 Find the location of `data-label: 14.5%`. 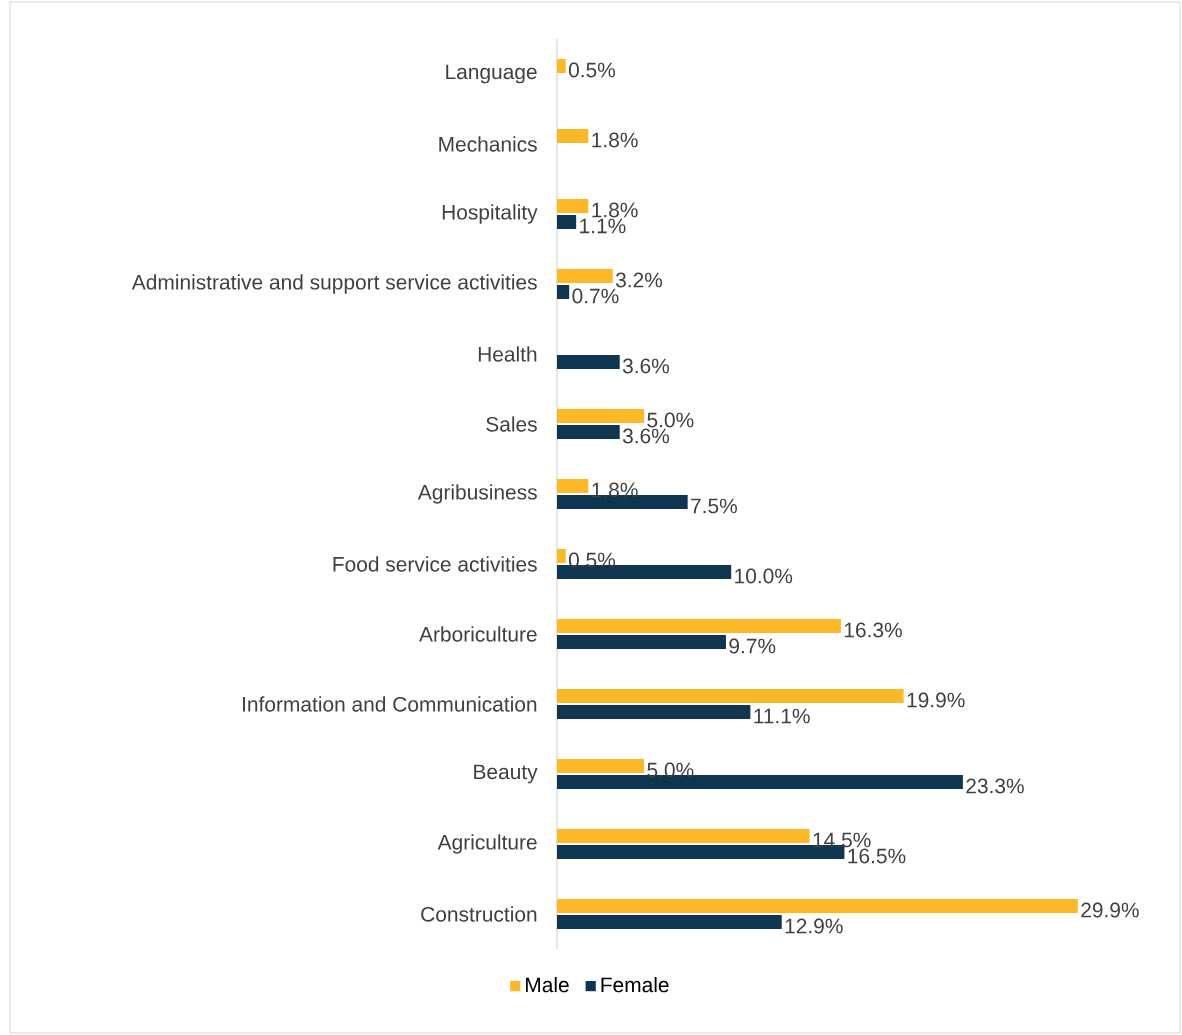

data-label: 14.5% is located at coordinates (842, 840).